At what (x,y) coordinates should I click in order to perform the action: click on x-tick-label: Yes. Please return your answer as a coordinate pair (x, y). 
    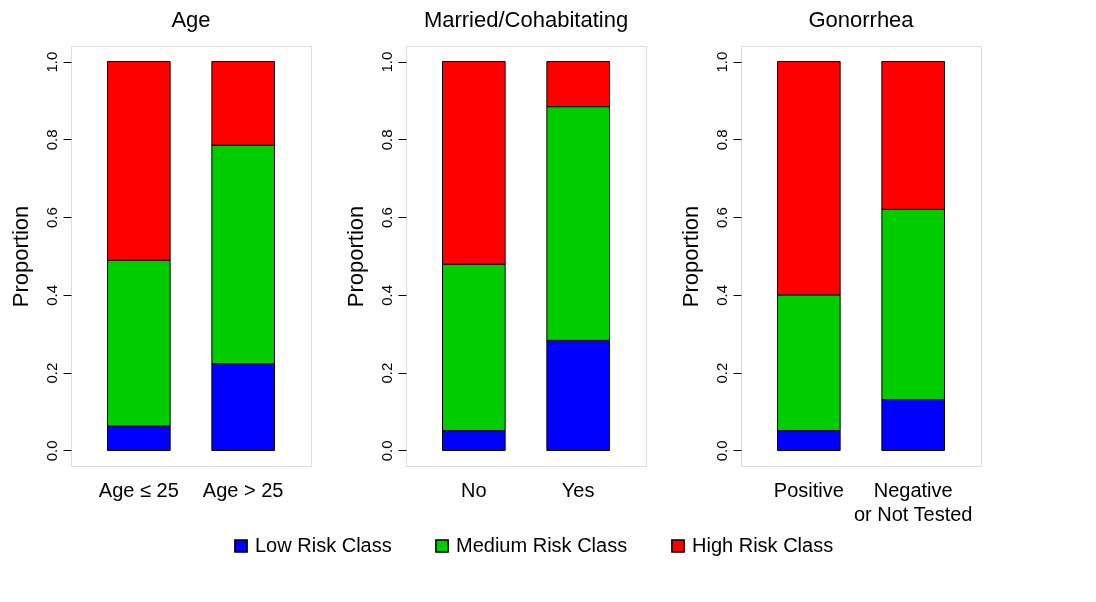
    Looking at the image, I should click on (578, 489).